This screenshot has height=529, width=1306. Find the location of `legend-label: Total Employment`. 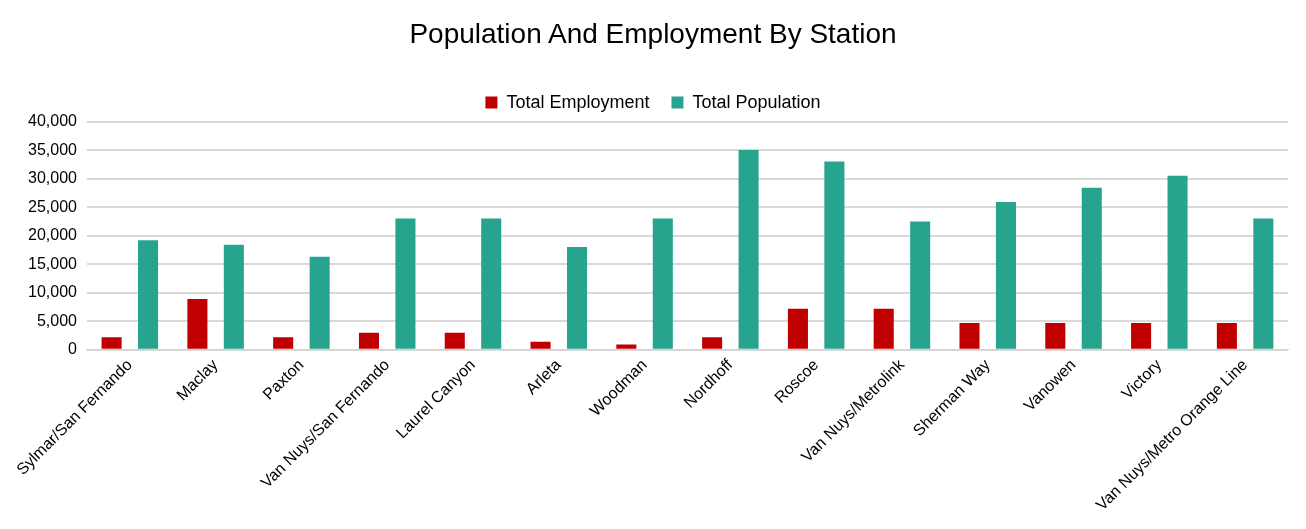

legend-label: Total Employment is located at coordinates (578, 101).